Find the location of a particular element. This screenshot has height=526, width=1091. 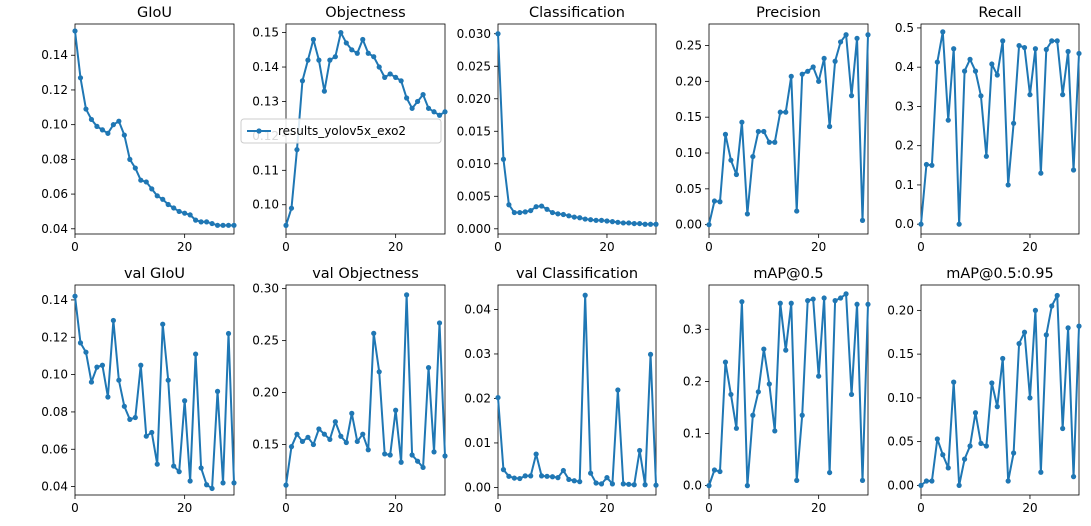

panel-title: val Objectness is located at coordinates (365, 274).